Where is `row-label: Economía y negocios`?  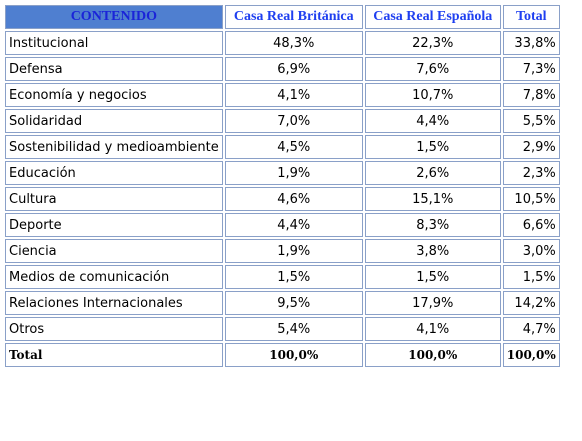 row-label: Economía y negocios is located at coordinates (114, 95).